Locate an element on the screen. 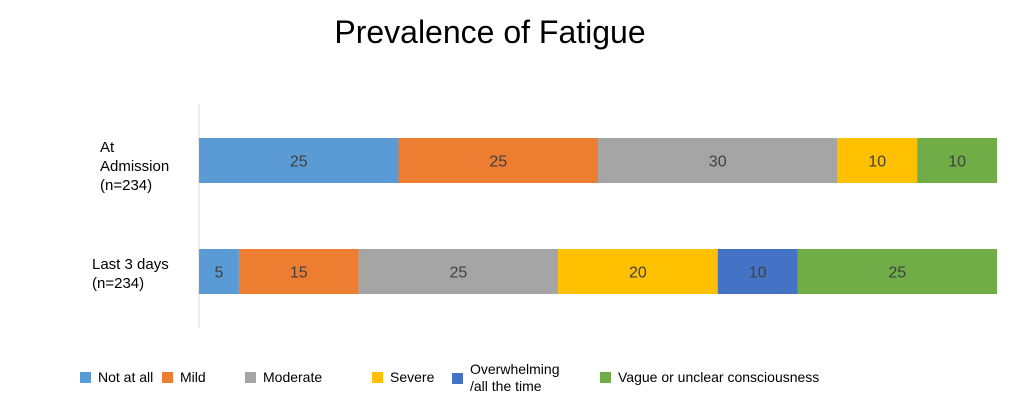 The image size is (1024, 410). bar-segment-last-3-days-mild is located at coordinates (298, 271).